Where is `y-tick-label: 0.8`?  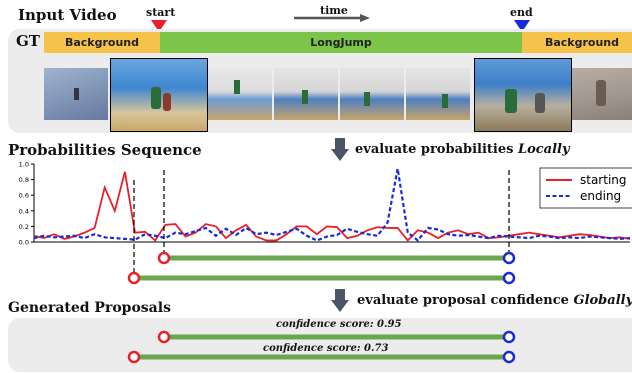
y-tick-label: 0.8 is located at coordinates (24, 180).